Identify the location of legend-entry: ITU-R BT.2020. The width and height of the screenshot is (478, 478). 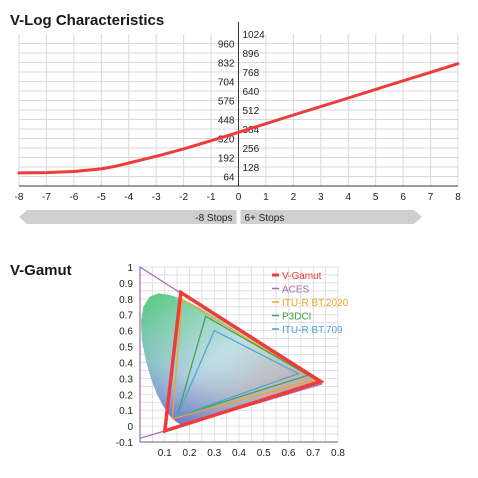
(315, 303).